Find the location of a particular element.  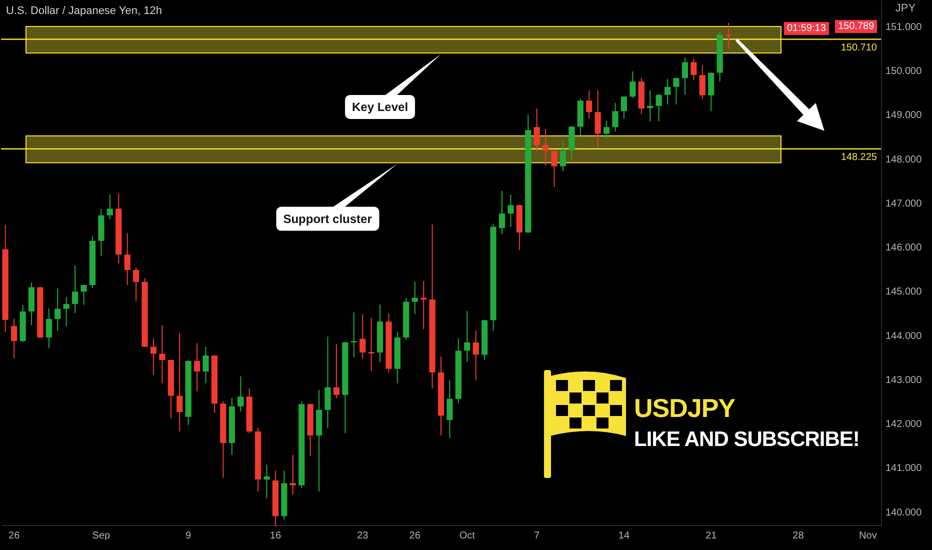

x-tick-label: 16 is located at coordinates (276, 536).